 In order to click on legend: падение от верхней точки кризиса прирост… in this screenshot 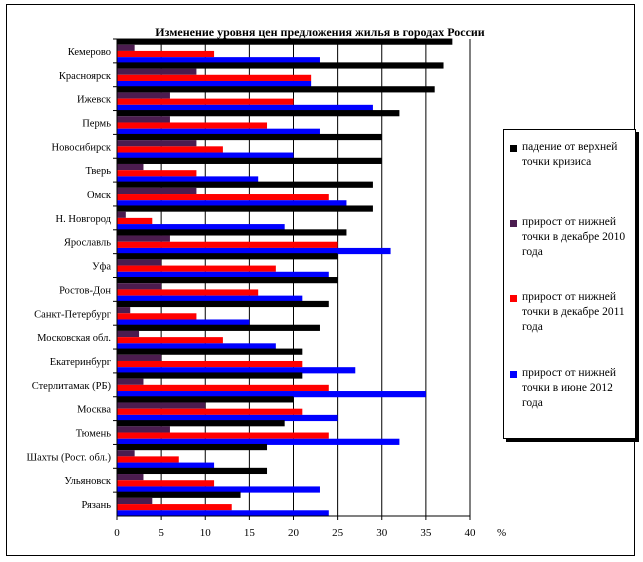, I will do `click(569, 284)`.